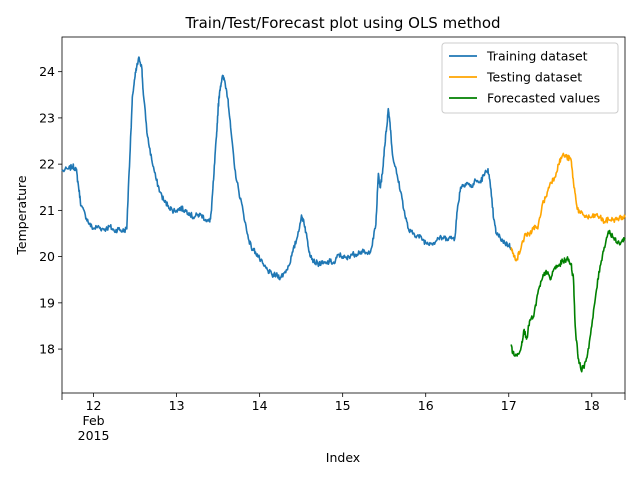 This screenshot has height=480, width=640. Describe the element at coordinates (260, 405) in the screenshot. I see `x-tick-label: 14` at that location.